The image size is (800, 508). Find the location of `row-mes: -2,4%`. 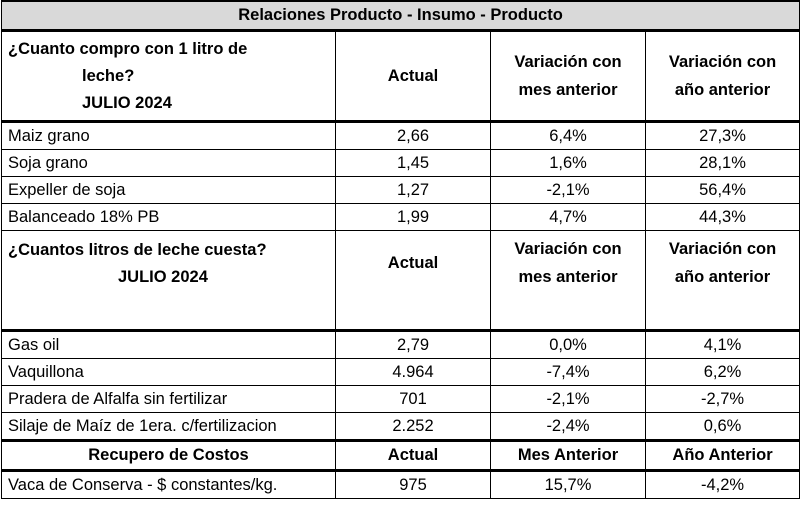

row-mes: -2,4% is located at coordinates (568, 426).